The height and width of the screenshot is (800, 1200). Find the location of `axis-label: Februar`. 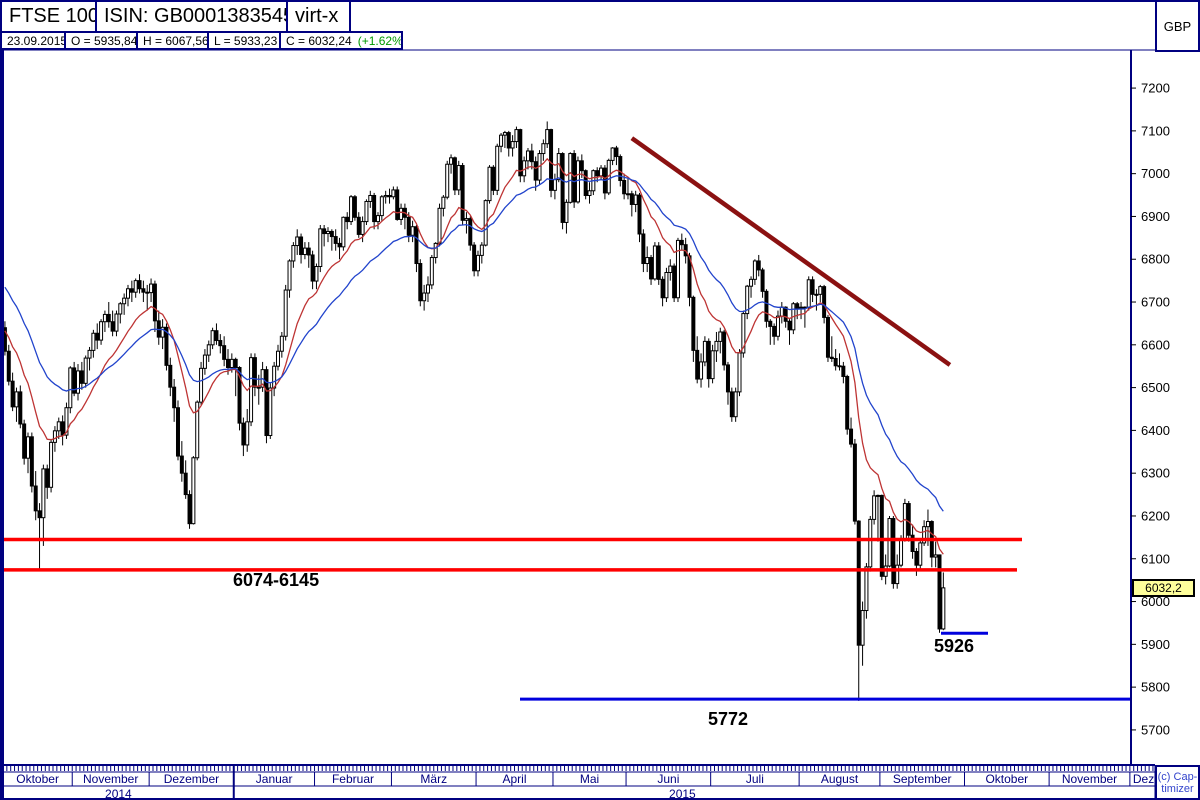

axis-label: Februar is located at coordinates (353, 779).